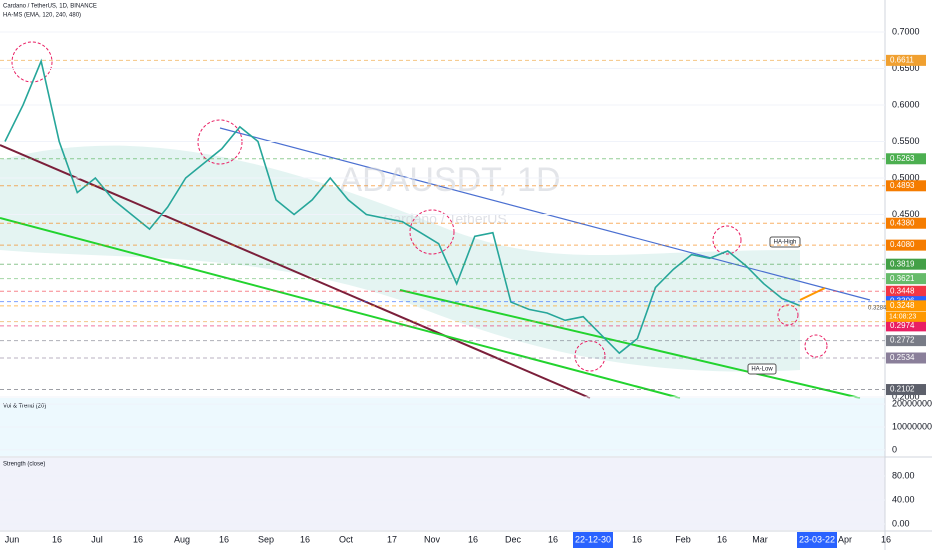  Describe the element at coordinates (42, 16) in the screenshot. I see `indicator-title: HA-MS (EMA, 120, 240, 480)` at that location.